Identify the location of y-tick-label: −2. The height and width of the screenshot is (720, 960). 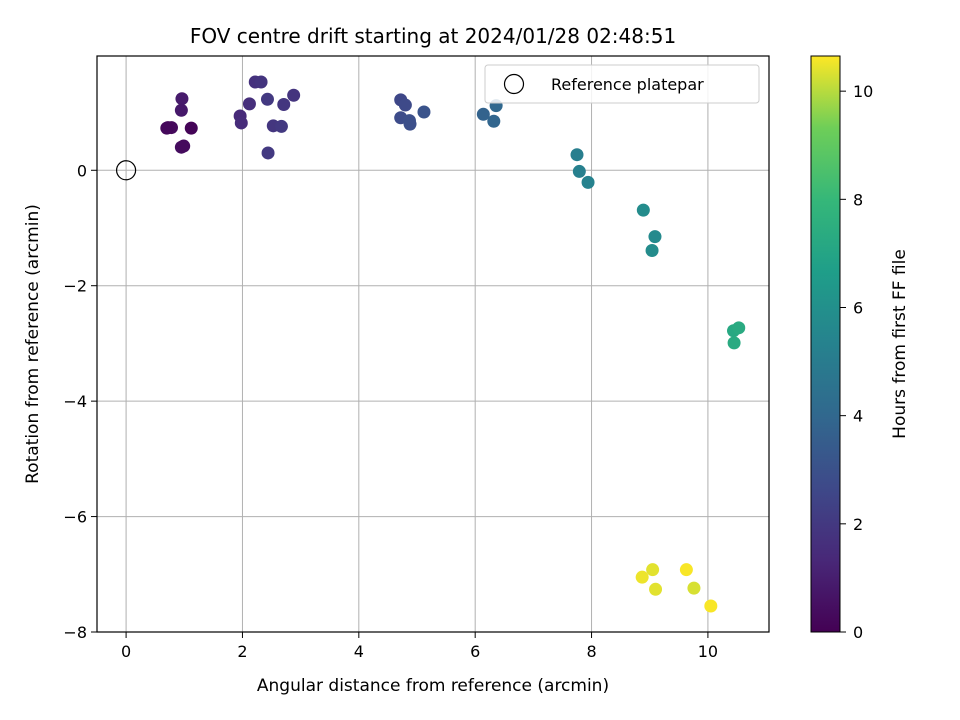
(75, 286).